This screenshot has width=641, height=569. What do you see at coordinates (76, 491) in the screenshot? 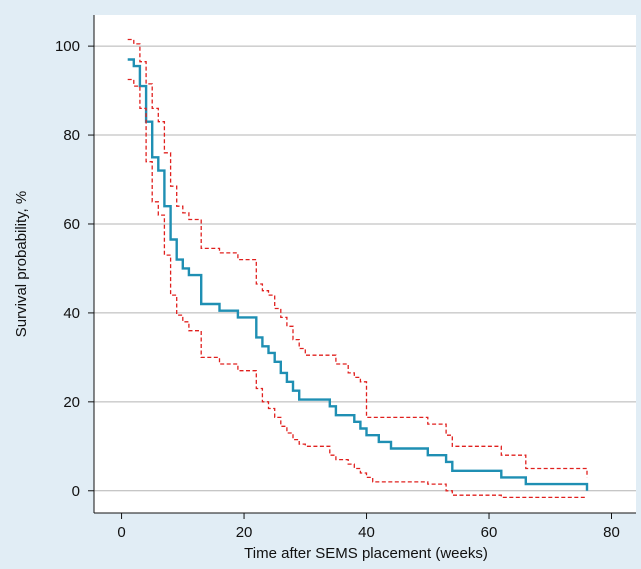
I see `y-tick-label: 0` at bounding box center [76, 491].